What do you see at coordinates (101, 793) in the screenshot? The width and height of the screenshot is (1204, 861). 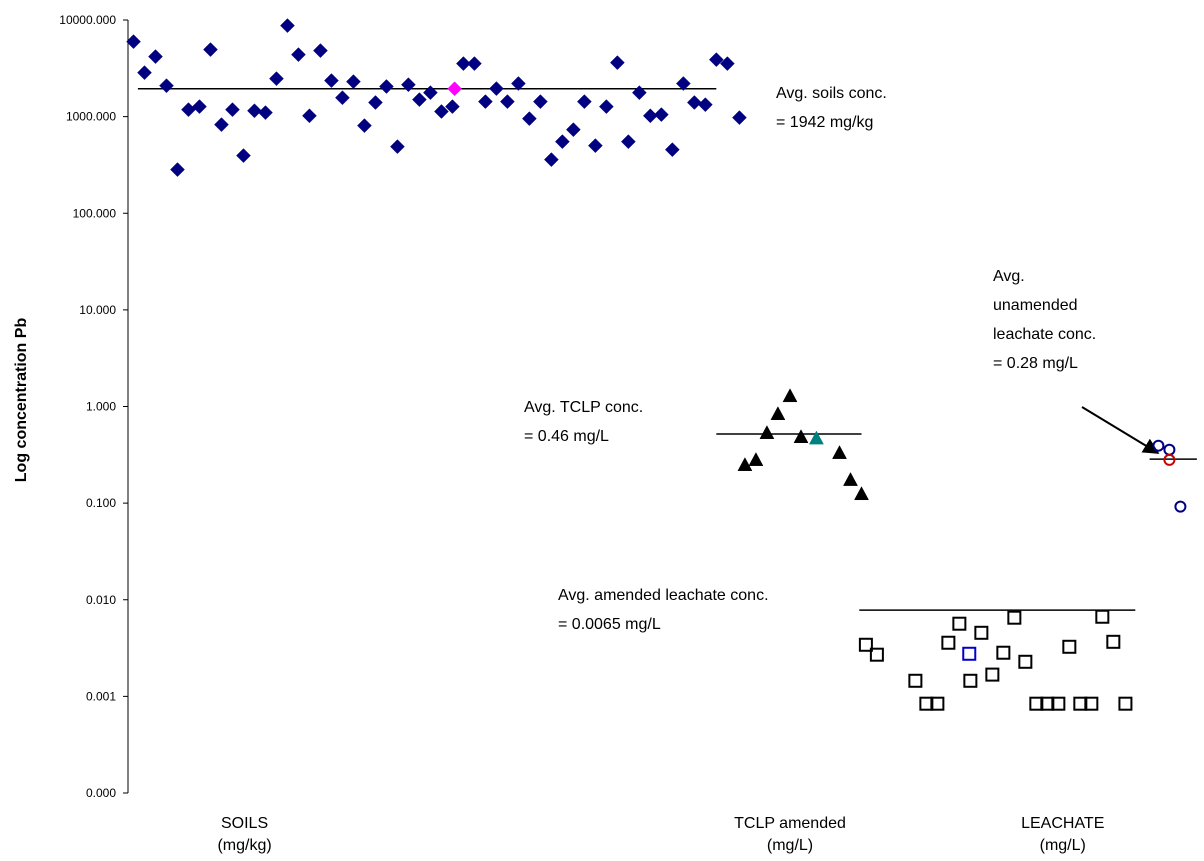 I see `y-tick-label: 0.000` at bounding box center [101, 793].